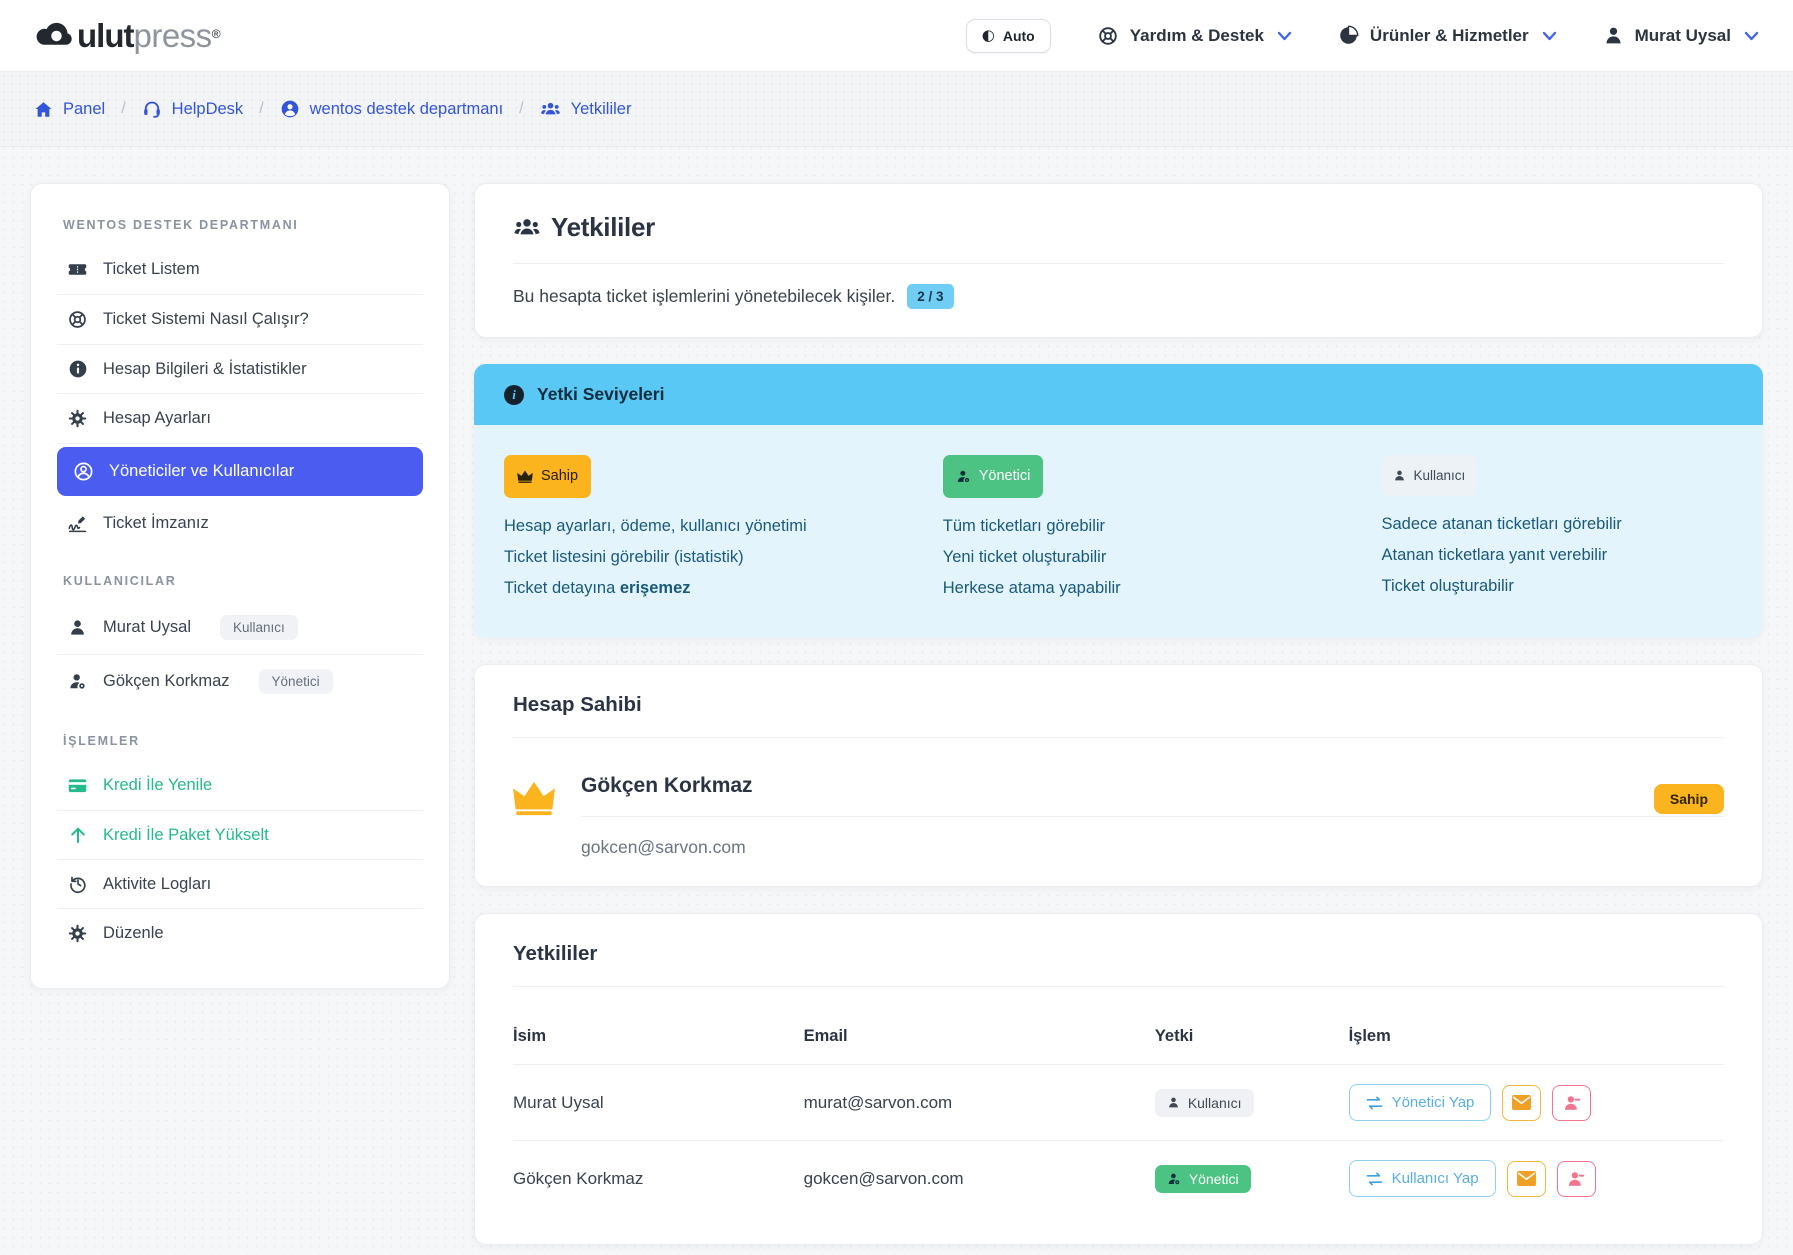 Image resolution: width=1793 pixels, height=1255 pixels. What do you see at coordinates (151, 269) in the screenshot?
I see `sidebar-item-label: Ticket Listem` at bounding box center [151, 269].